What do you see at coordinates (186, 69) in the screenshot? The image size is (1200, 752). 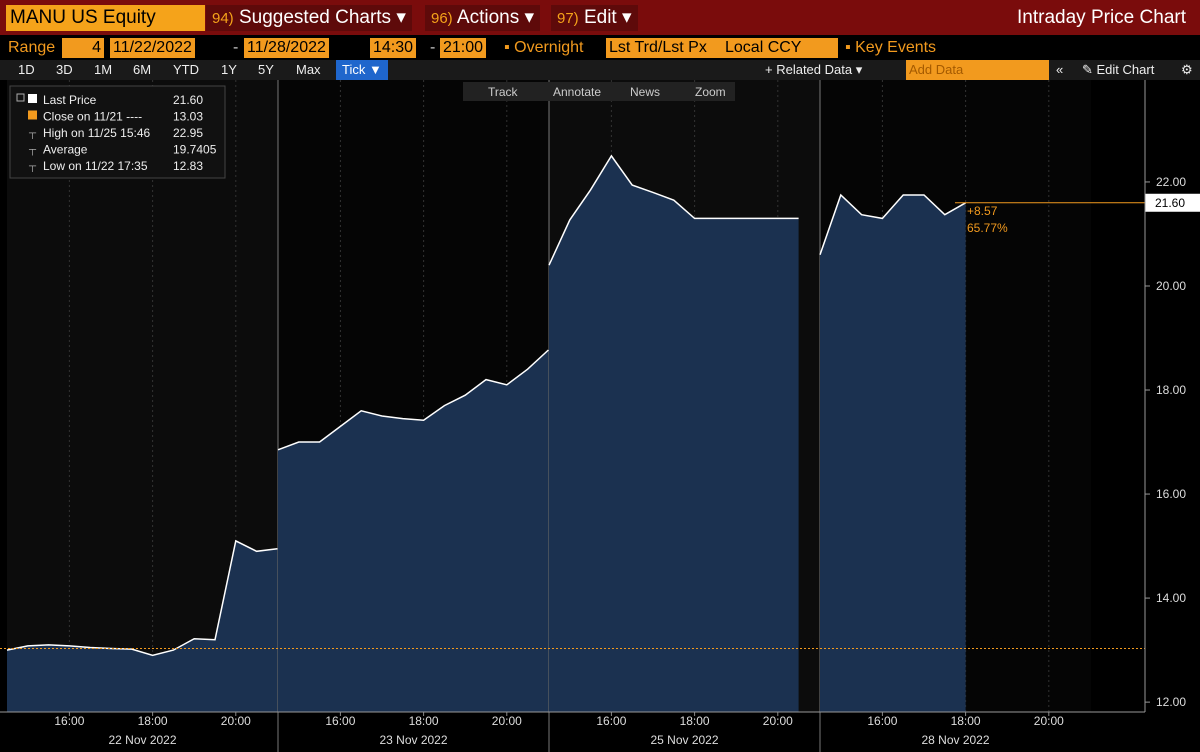 I see `period-button: YTD` at bounding box center [186, 69].